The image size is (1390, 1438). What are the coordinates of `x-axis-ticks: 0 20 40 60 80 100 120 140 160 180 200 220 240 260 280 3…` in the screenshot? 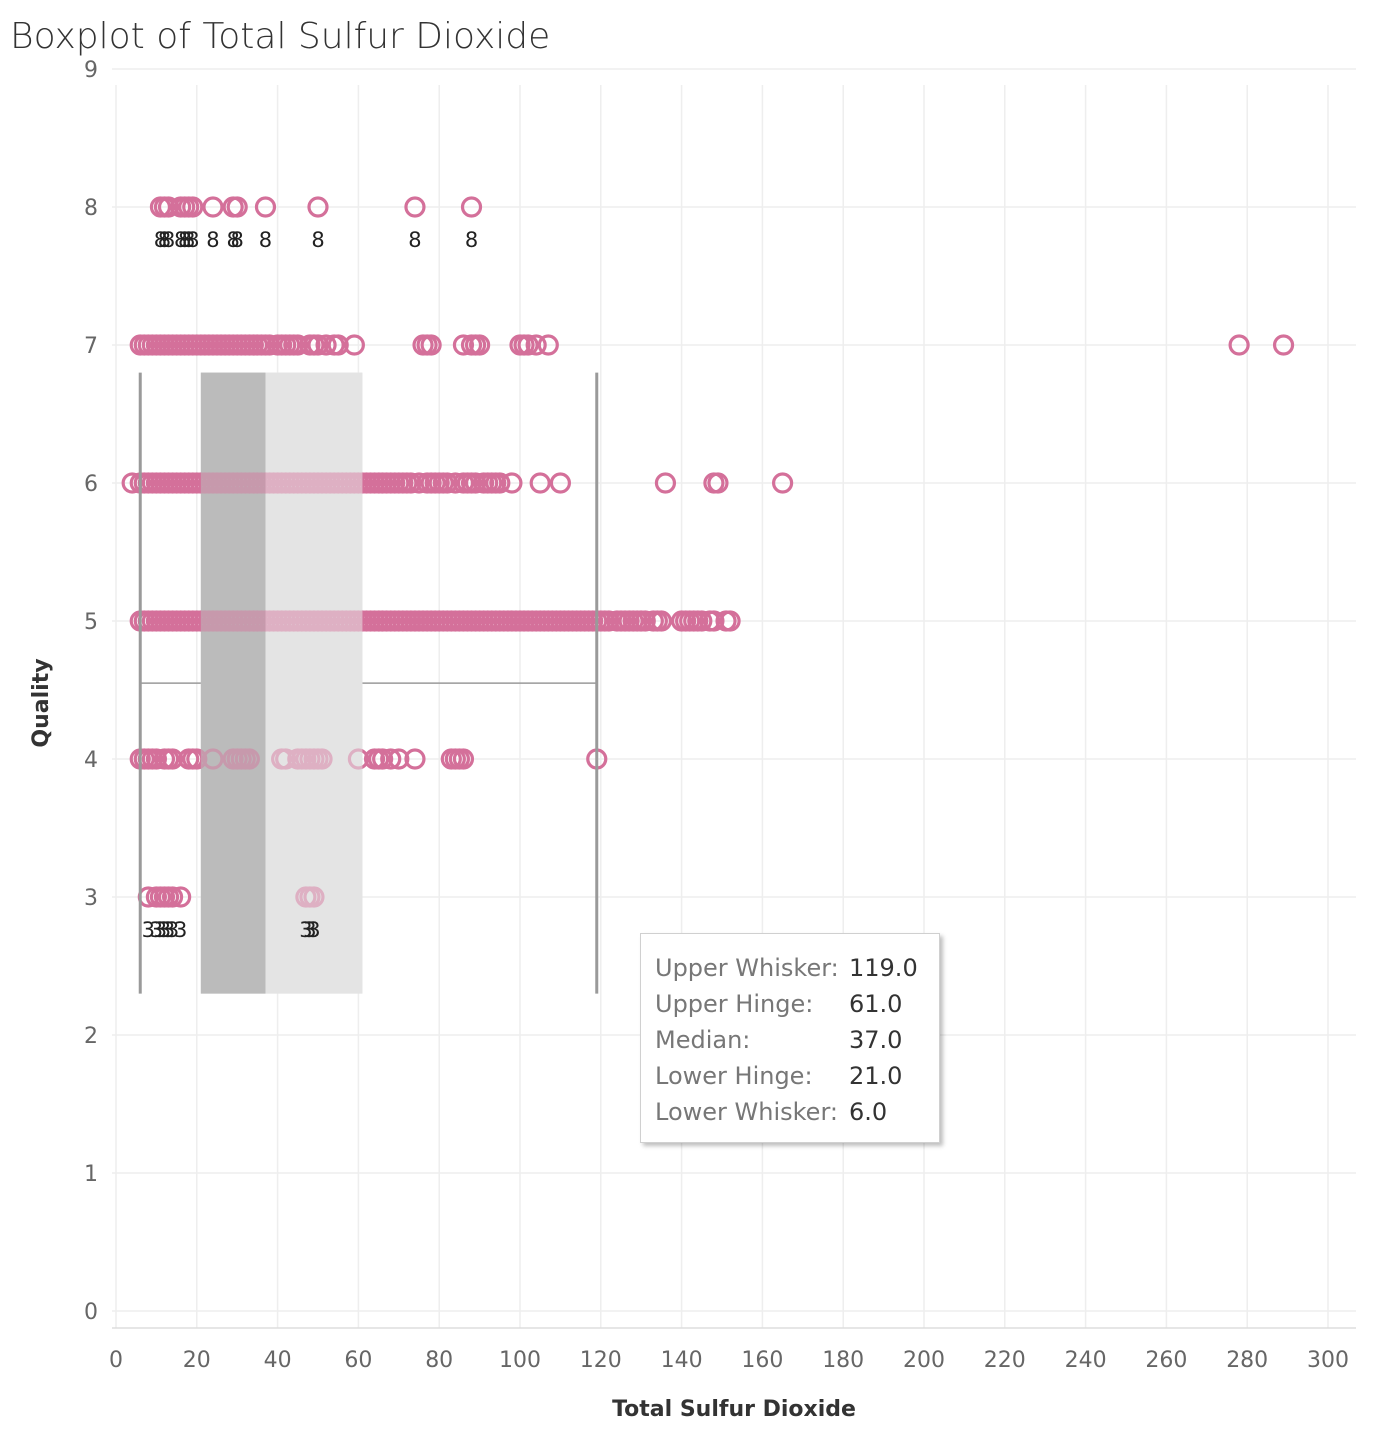 It's located at (729, 1360).